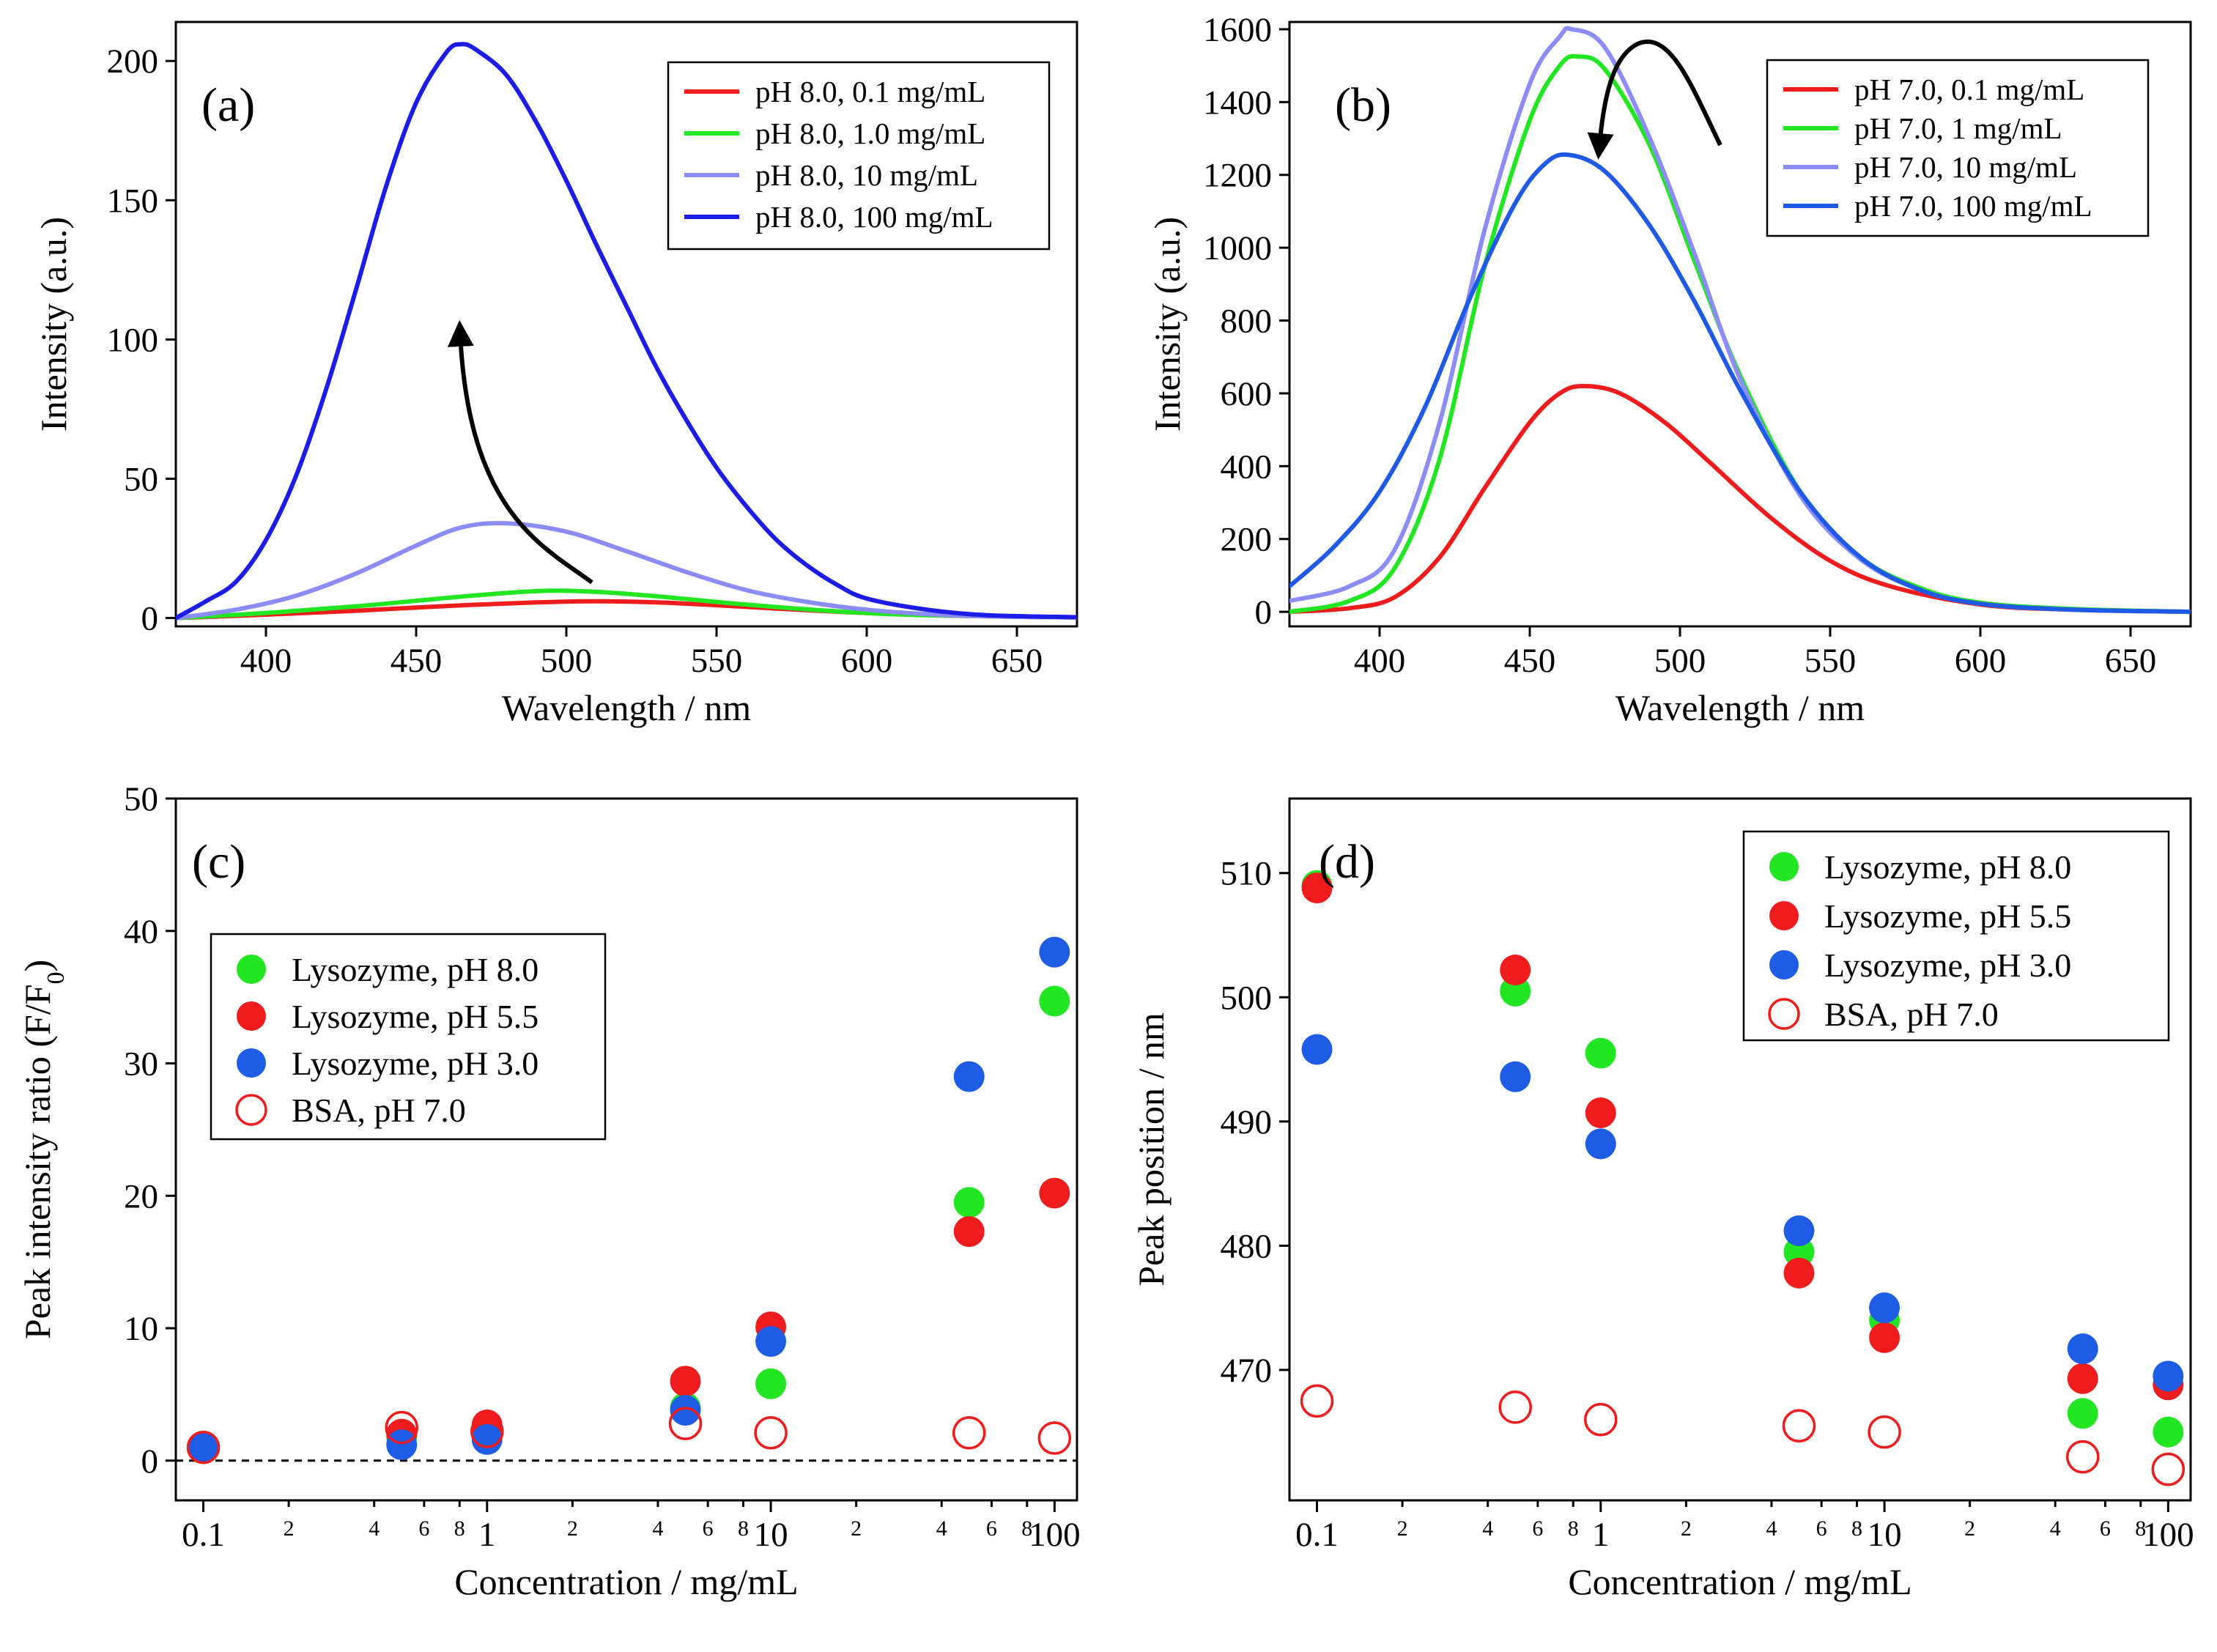 The height and width of the screenshot is (1652, 2217). What do you see at coordinates (133, 201) in the screenshot?
I see `y-tick-label: 150` at bounding box center [133, 201].